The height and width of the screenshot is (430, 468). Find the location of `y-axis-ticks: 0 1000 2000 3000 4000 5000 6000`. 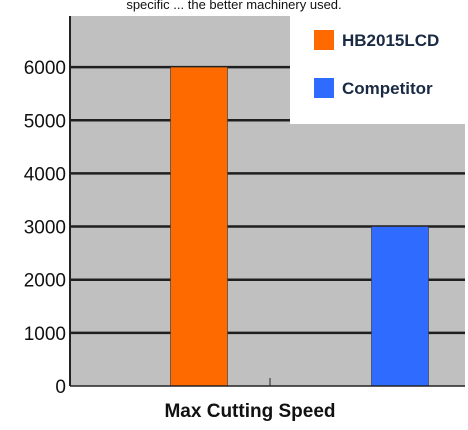

y-axis-ticks: 0 1000 2000 3000 4000 5000 6000 is located at coordinates (45, 228).